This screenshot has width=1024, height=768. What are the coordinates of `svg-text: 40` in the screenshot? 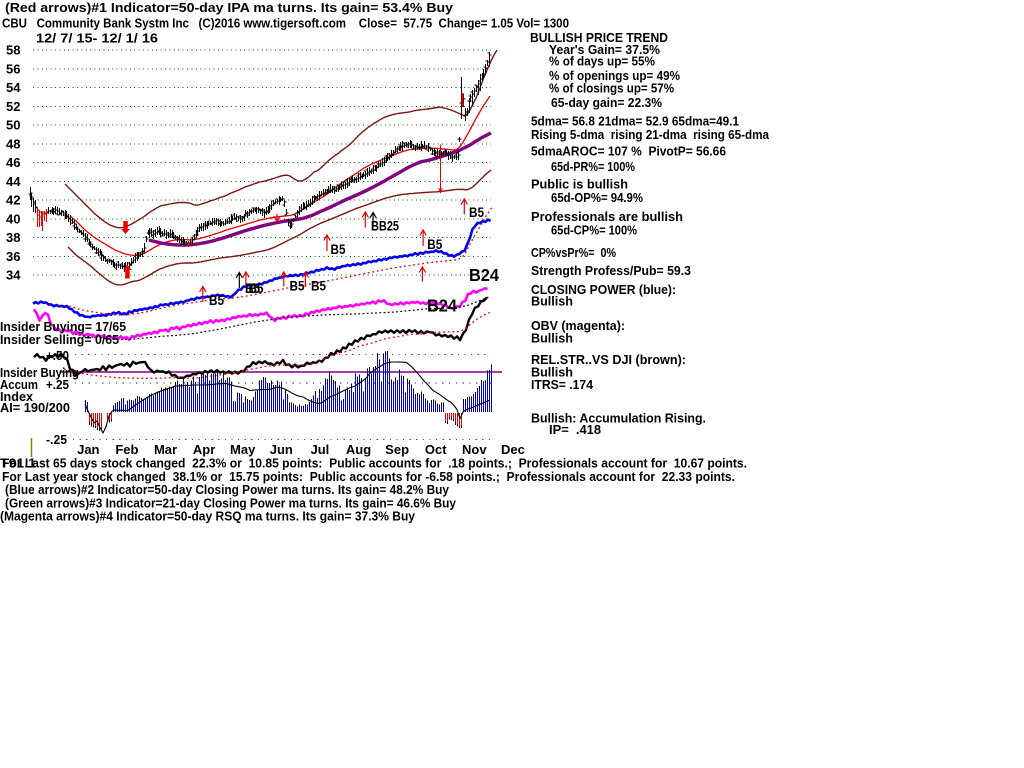 It's located at (13, 218).